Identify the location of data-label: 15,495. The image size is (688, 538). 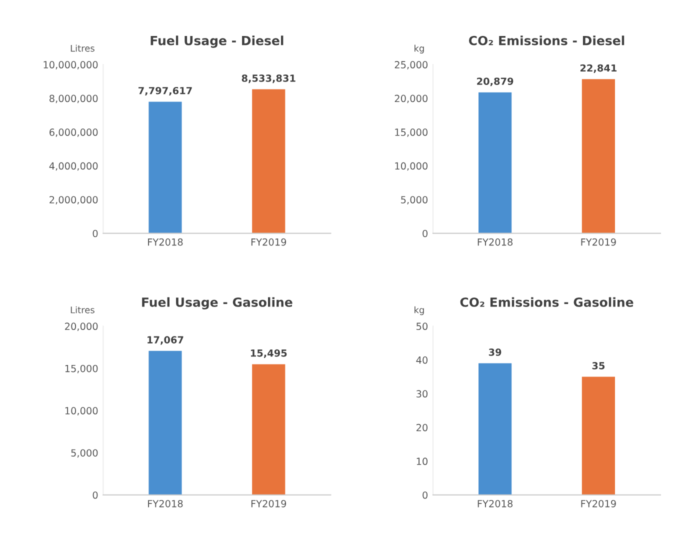
(268, 353).